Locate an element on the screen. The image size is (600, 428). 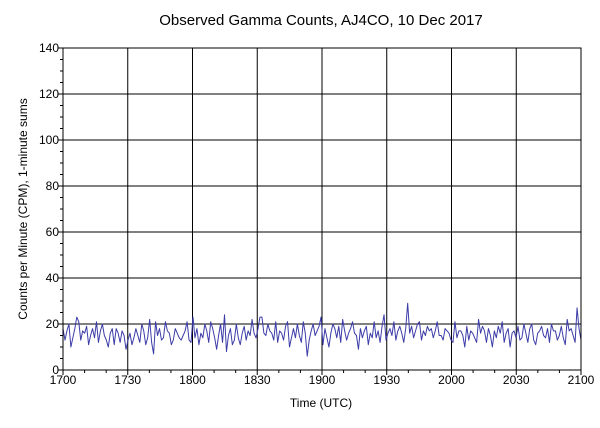
x-axis-label: Time (UTC) is located at coordinates (321, 403).